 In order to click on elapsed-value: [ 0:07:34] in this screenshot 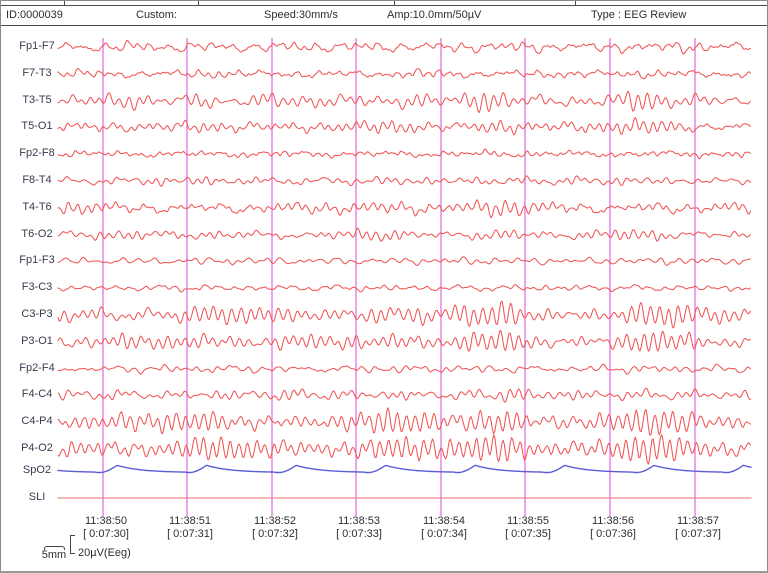, I will do `click(444, 534)`.